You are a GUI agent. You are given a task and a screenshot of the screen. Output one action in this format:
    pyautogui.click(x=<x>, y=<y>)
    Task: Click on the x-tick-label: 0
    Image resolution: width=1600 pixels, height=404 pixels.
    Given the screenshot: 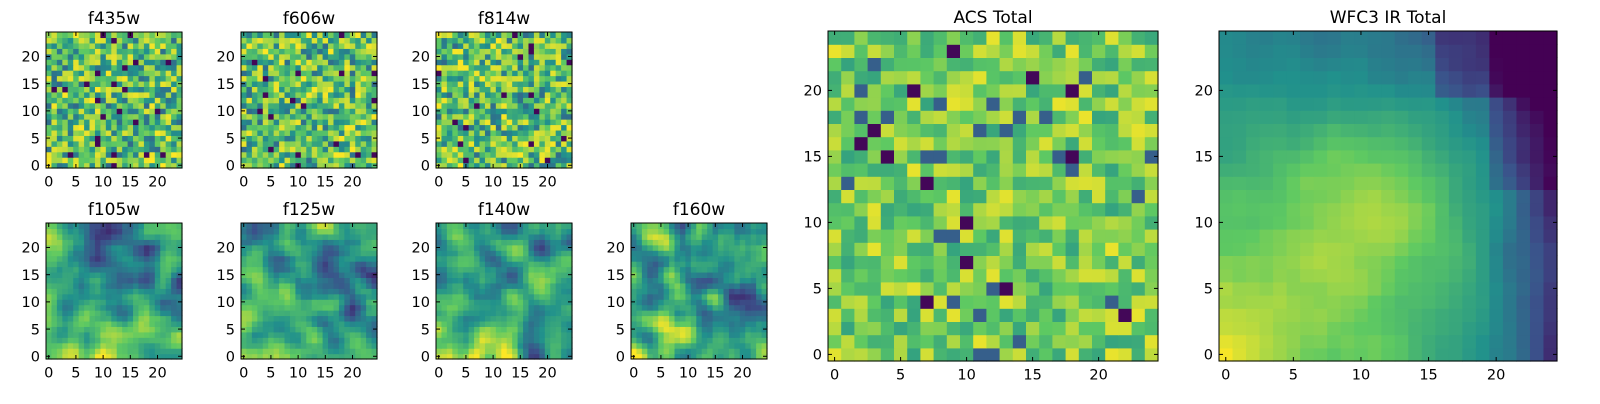 What is the action you would take?
    pyautogui.click(x=243, y=183)
    